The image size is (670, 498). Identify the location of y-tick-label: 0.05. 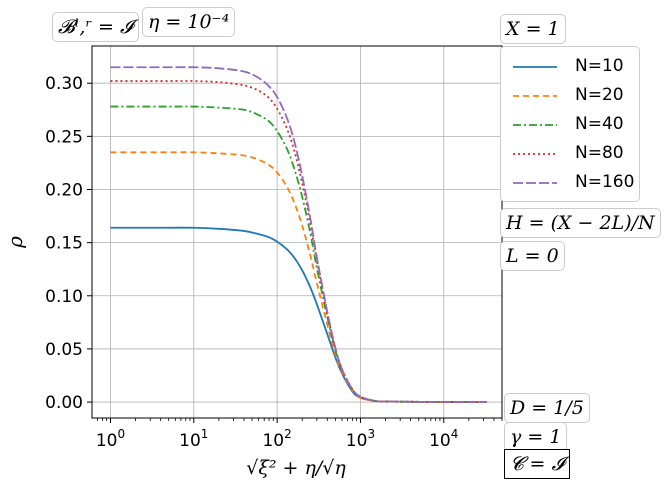
(64, 350).